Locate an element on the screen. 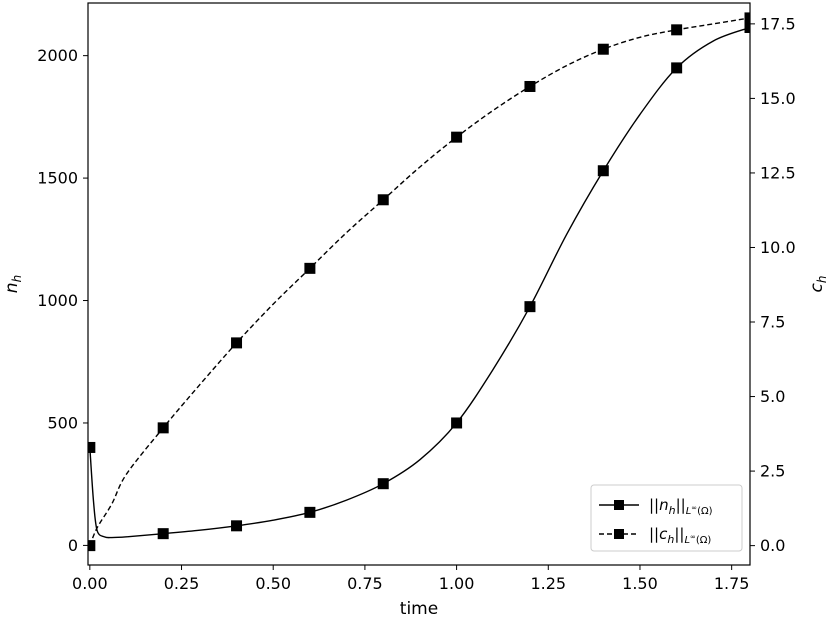 The height and width of the screenshot is (623, 830). legend-label: ||ch||L∞(Ω) is located at coordinates (680, 535).